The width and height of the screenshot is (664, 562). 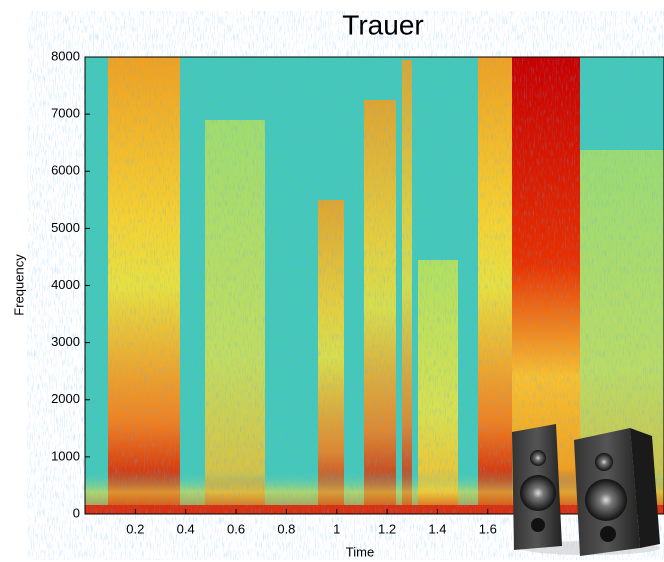 I want to click on x-tick-label: 1.4, so click(x=437, y=528).